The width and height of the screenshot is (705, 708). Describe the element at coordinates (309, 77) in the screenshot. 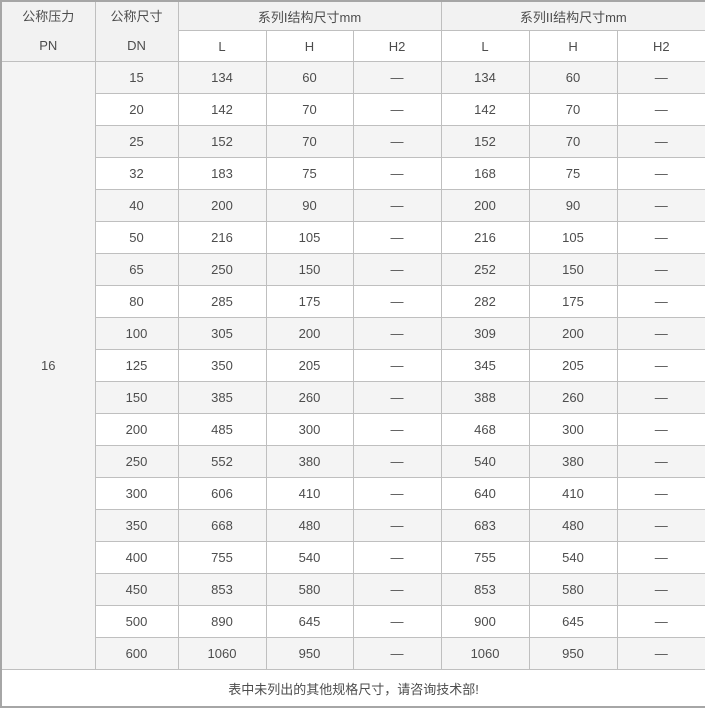

I see `series1-h-cell: 60` at that location.